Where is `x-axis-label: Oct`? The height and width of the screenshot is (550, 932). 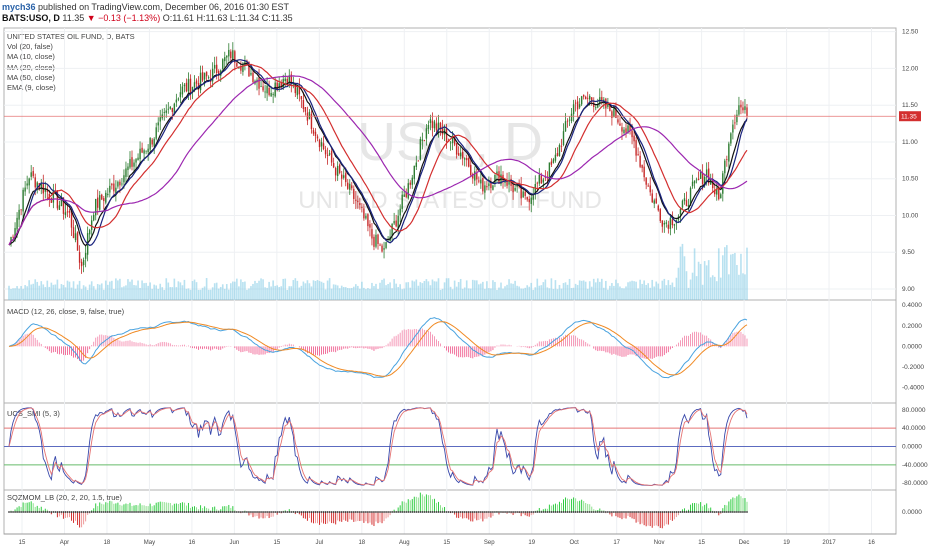 x-axis-label: Oct is located at coordinates (575, 543).